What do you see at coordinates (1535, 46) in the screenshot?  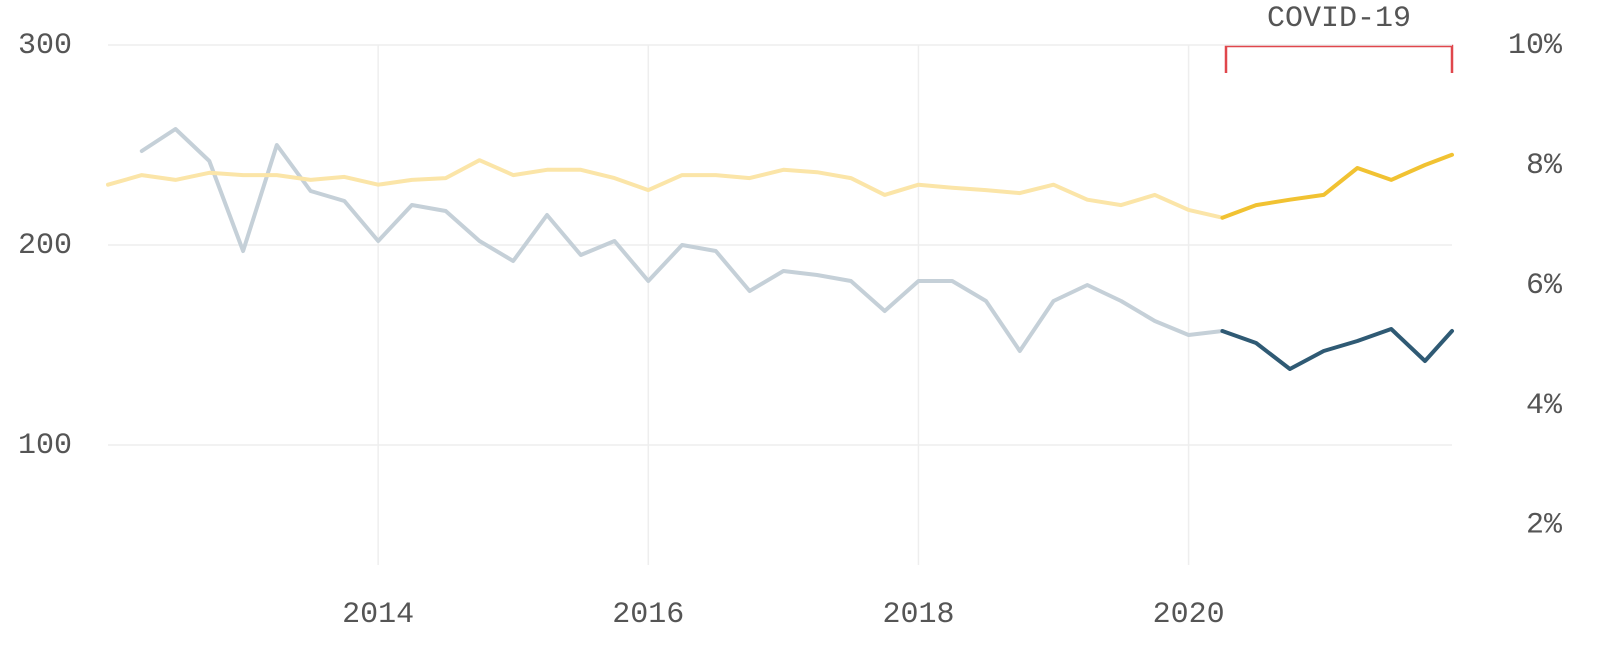 I see `y2-tick-label: 10%` at bounding box center [1535, 46].